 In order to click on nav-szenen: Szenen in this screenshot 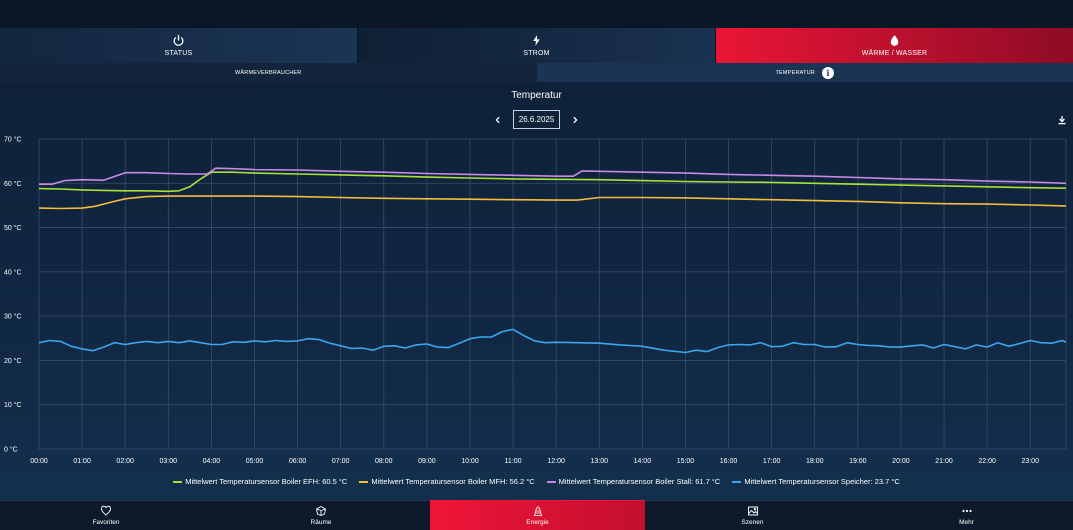, I will do `click(752, 515)`.